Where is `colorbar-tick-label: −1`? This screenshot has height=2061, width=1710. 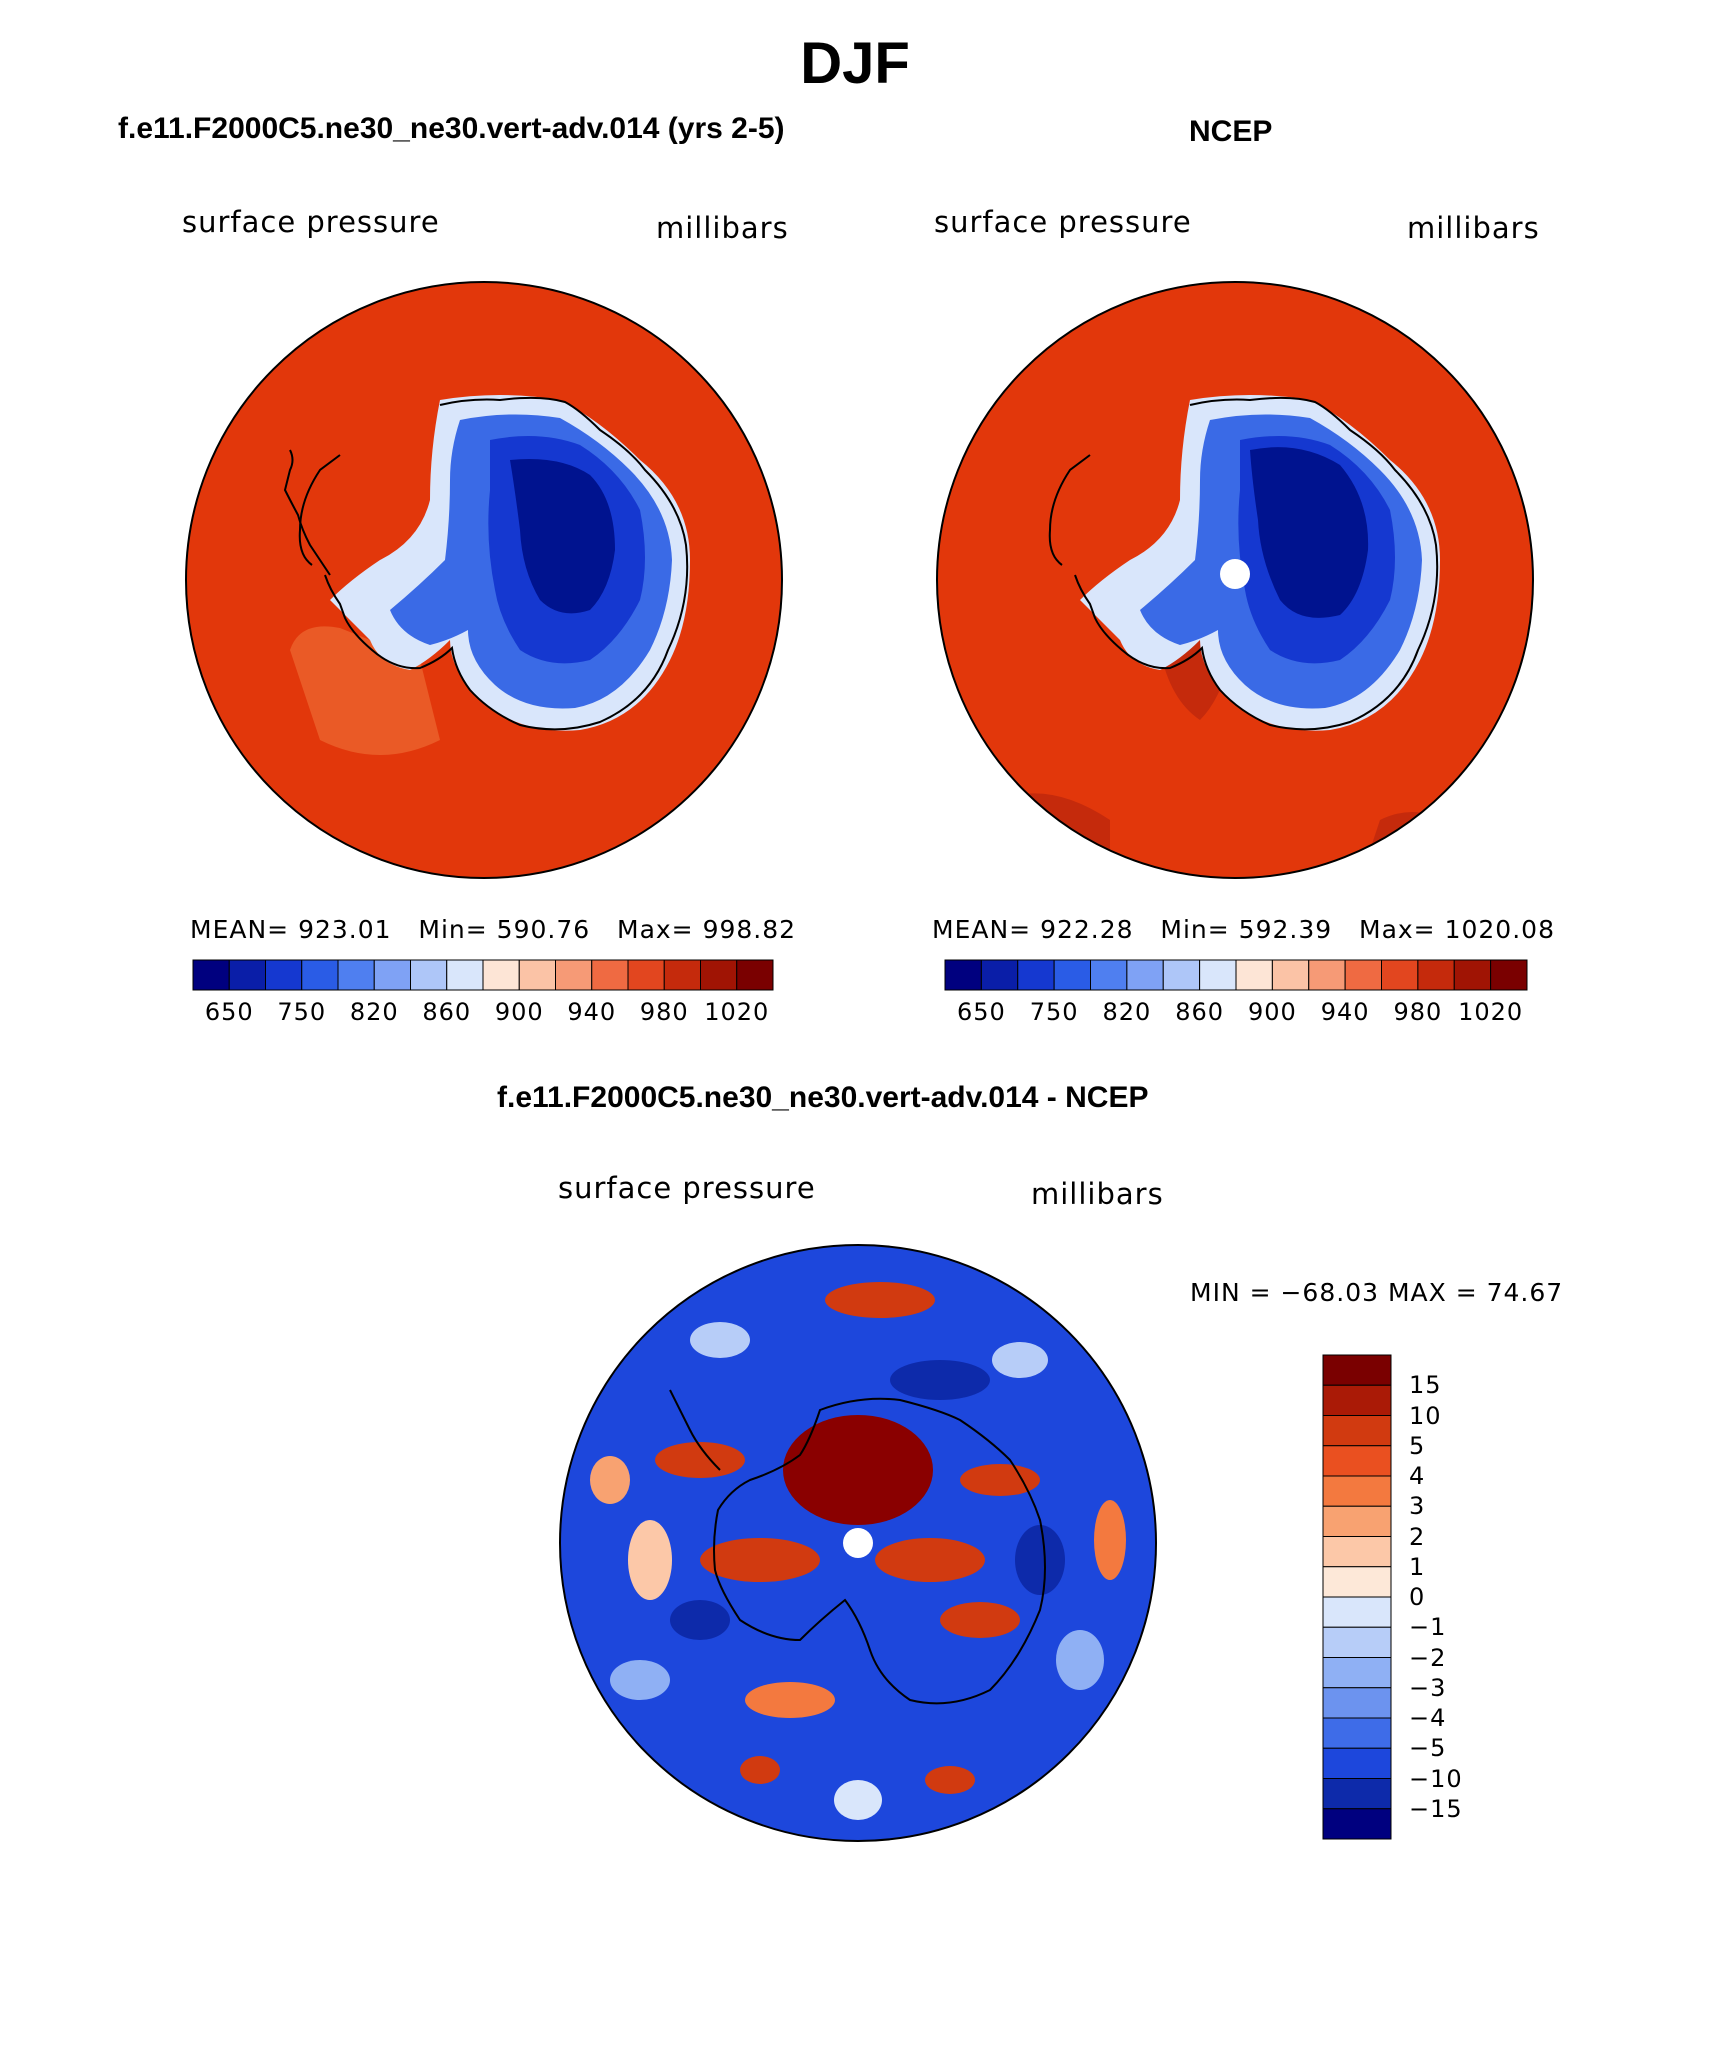 colorbar-tick-label: −1 is located at coordinates (1428, 1627).